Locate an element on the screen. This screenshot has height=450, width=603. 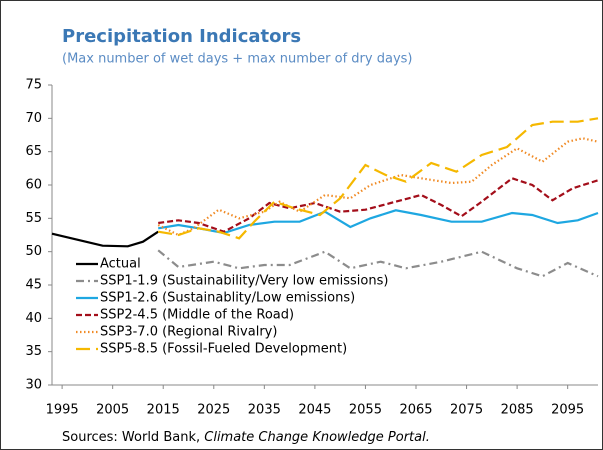
legend-label: SSP3-7.0 (Regional Rivalry) is located at coordinates (188, 332).